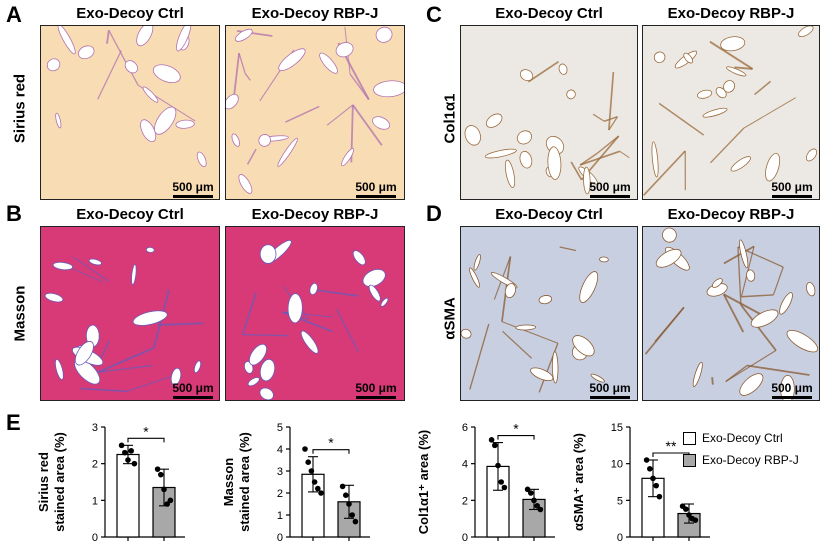  I want to click on micrograph-masson-ctrl, so click(130, 313).